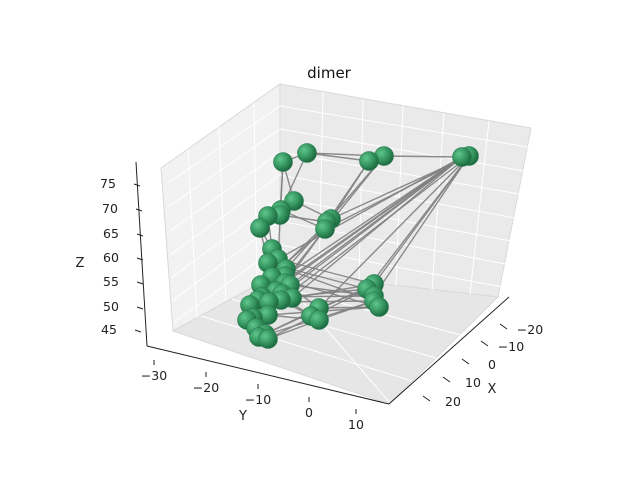 This screenshot has width=640, height=484. I want to click on x-tick-label: −20, so click(530, 329).